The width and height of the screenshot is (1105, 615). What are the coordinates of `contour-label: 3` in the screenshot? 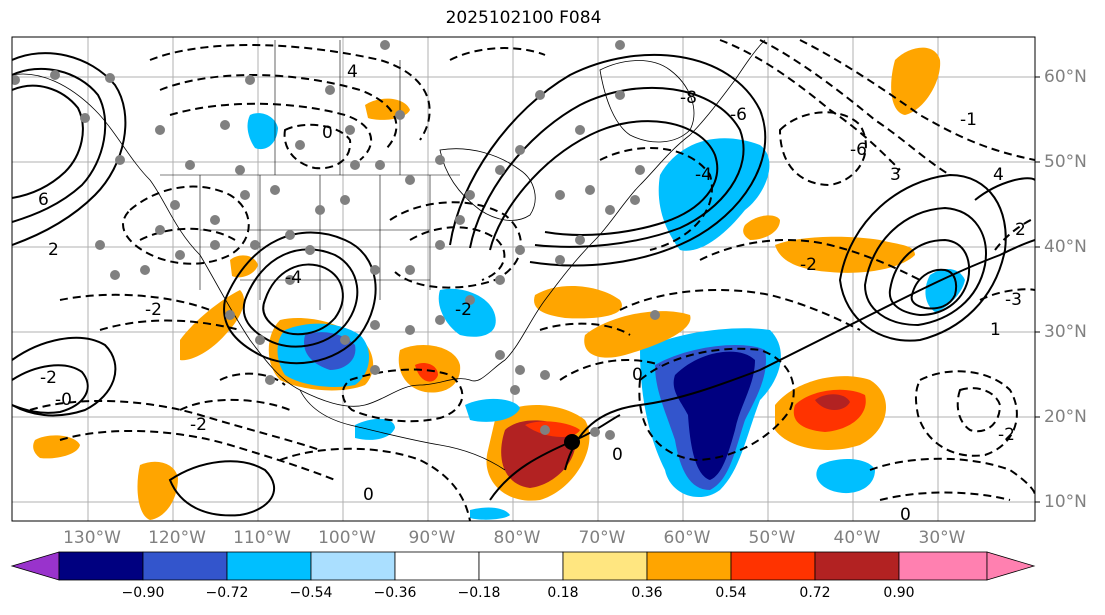 It's located at (895, 175).